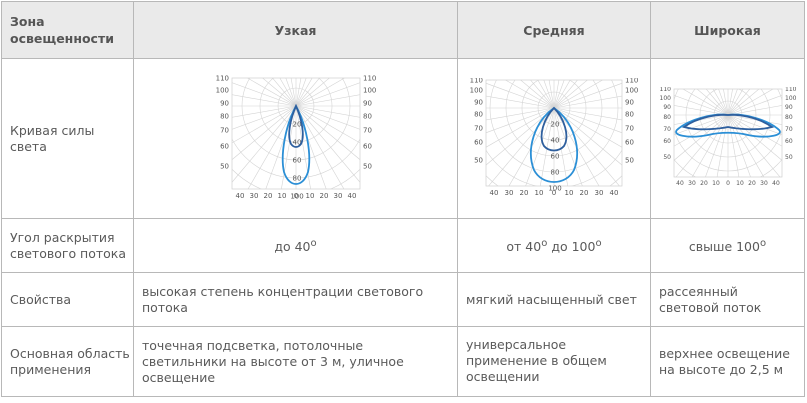 The width and height of the screenshot is (807, 403). What do you see at coordinates (295, 30) in the screenshot?
I see `header-narrow: Узкая` at bounding box center [295, 30].